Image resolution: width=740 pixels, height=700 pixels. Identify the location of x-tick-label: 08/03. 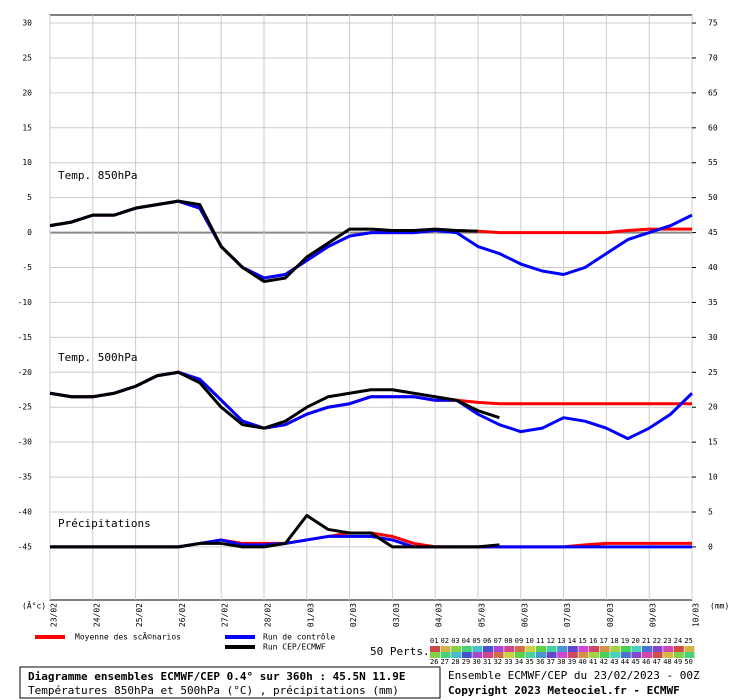
(610, 615).